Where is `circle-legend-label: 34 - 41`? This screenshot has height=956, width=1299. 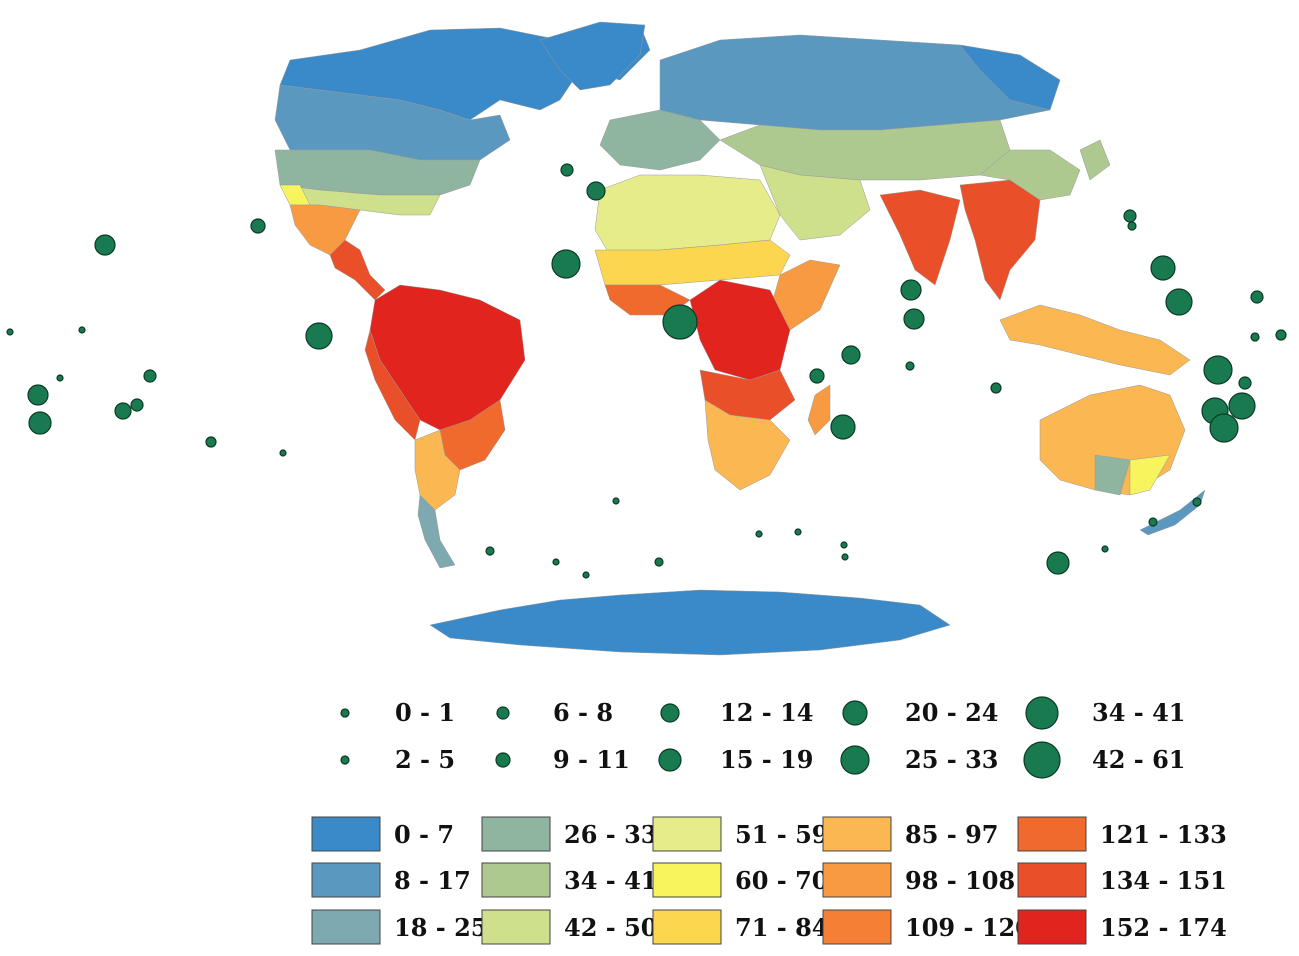 circle-legend-label: 34 - 41 is located at coordinates (1138, 712).